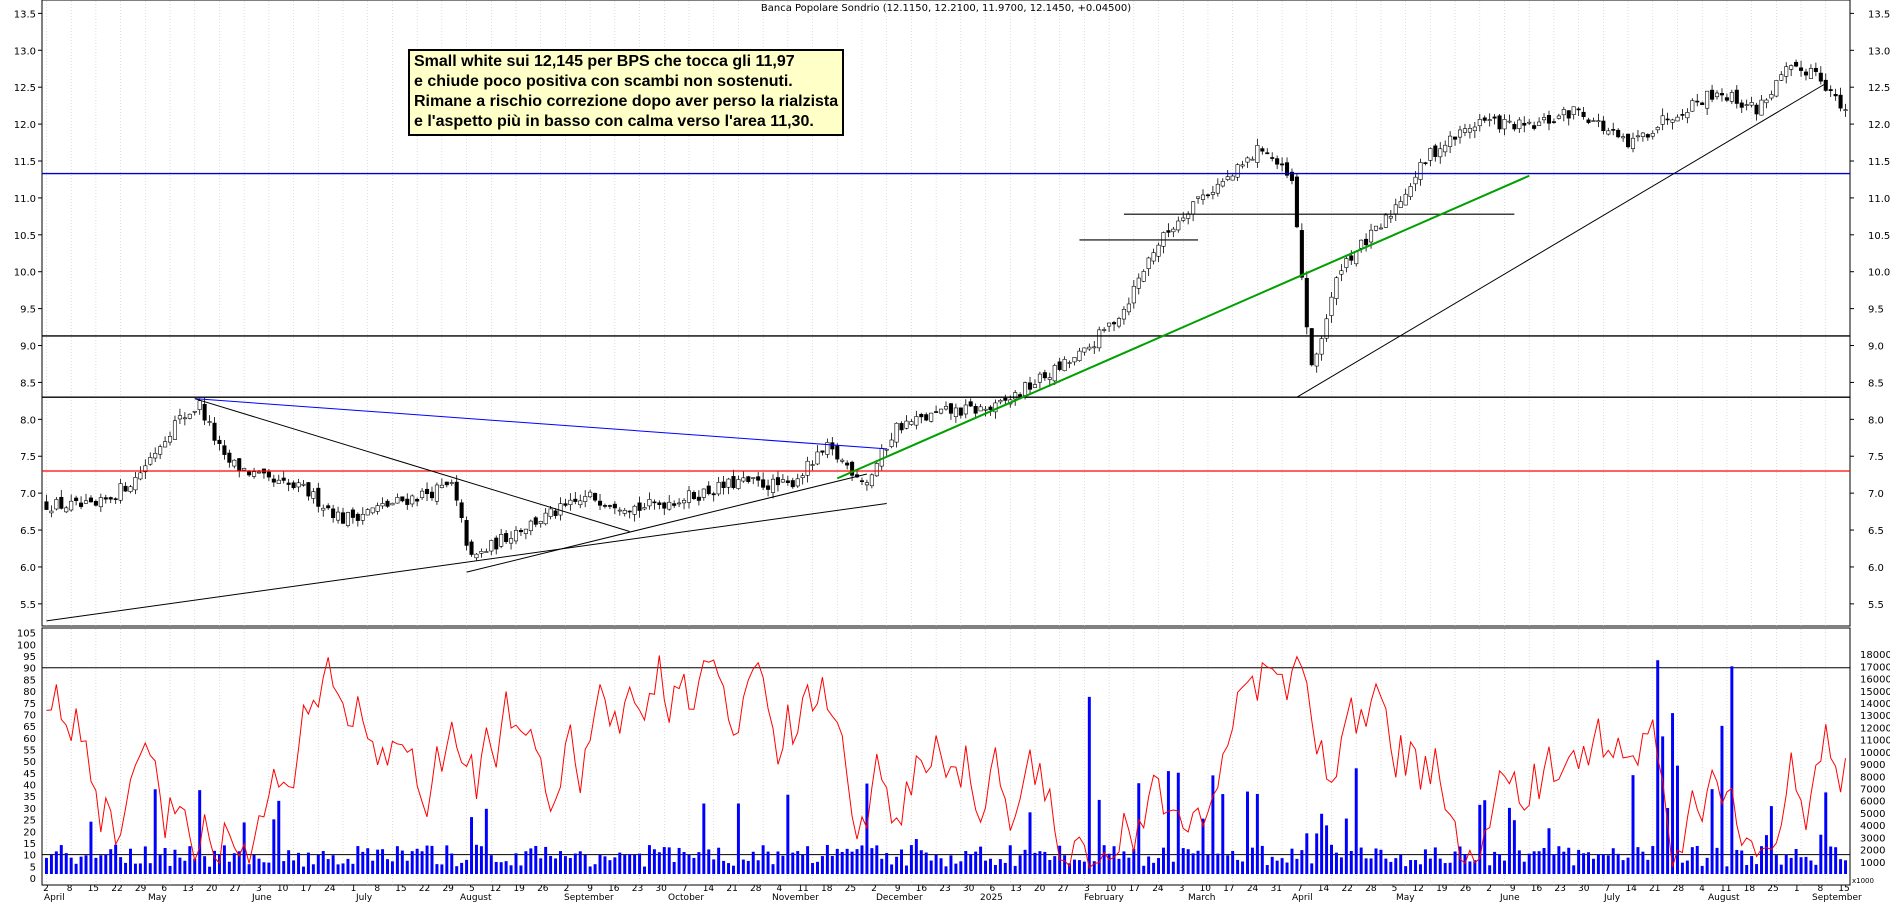 This screenshot has width=1890, height=907. I want to click on x-day-label: 29, so click(448, 889).